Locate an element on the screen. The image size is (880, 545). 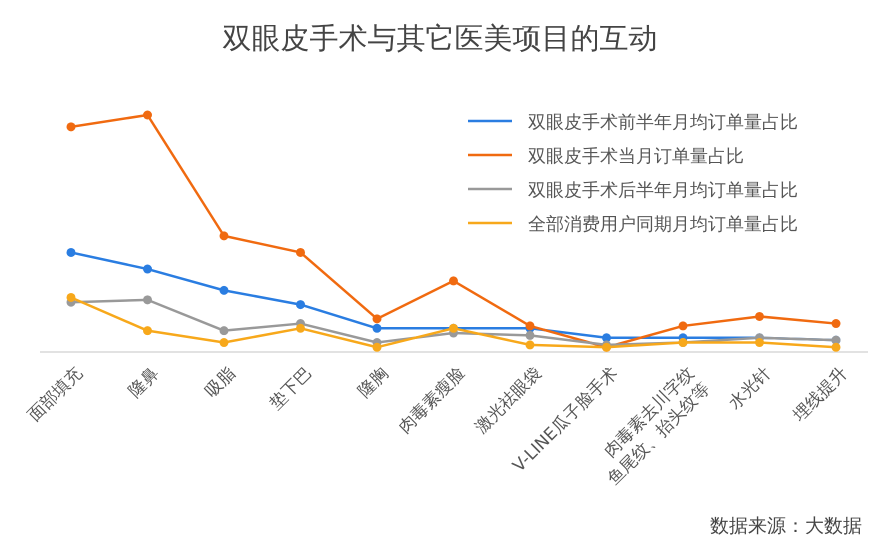
source-note: 数据来源：大数据 is located at coordinates (786, 526).